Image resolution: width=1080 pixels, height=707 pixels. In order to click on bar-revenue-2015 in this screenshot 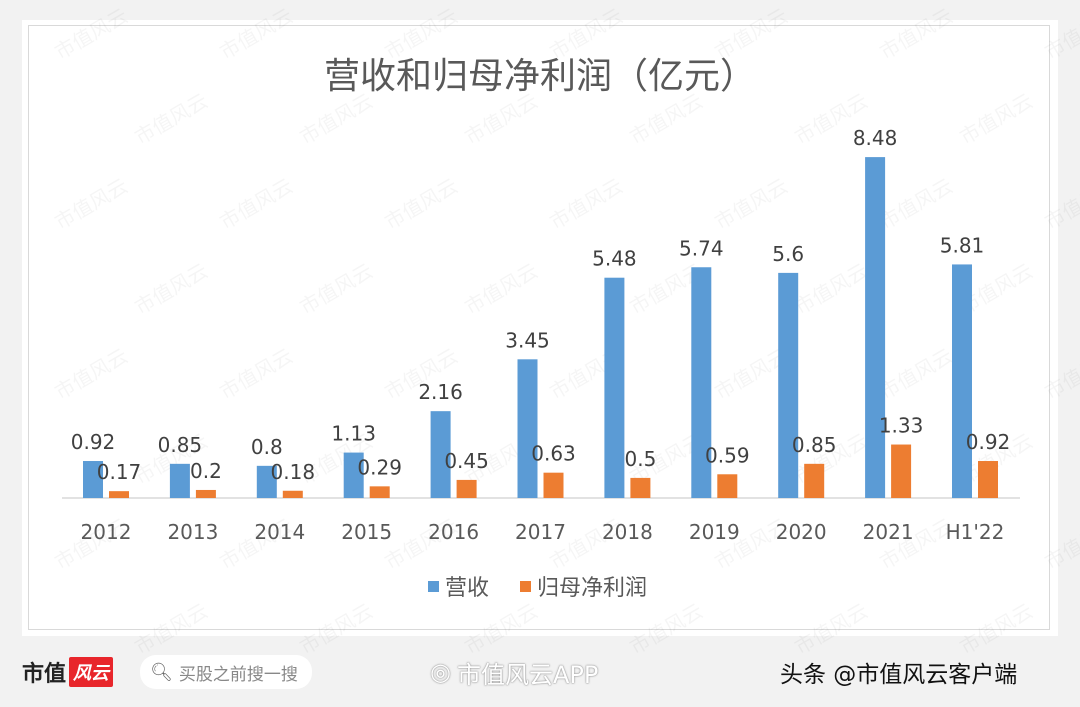, I will do `click(353, 475)`.